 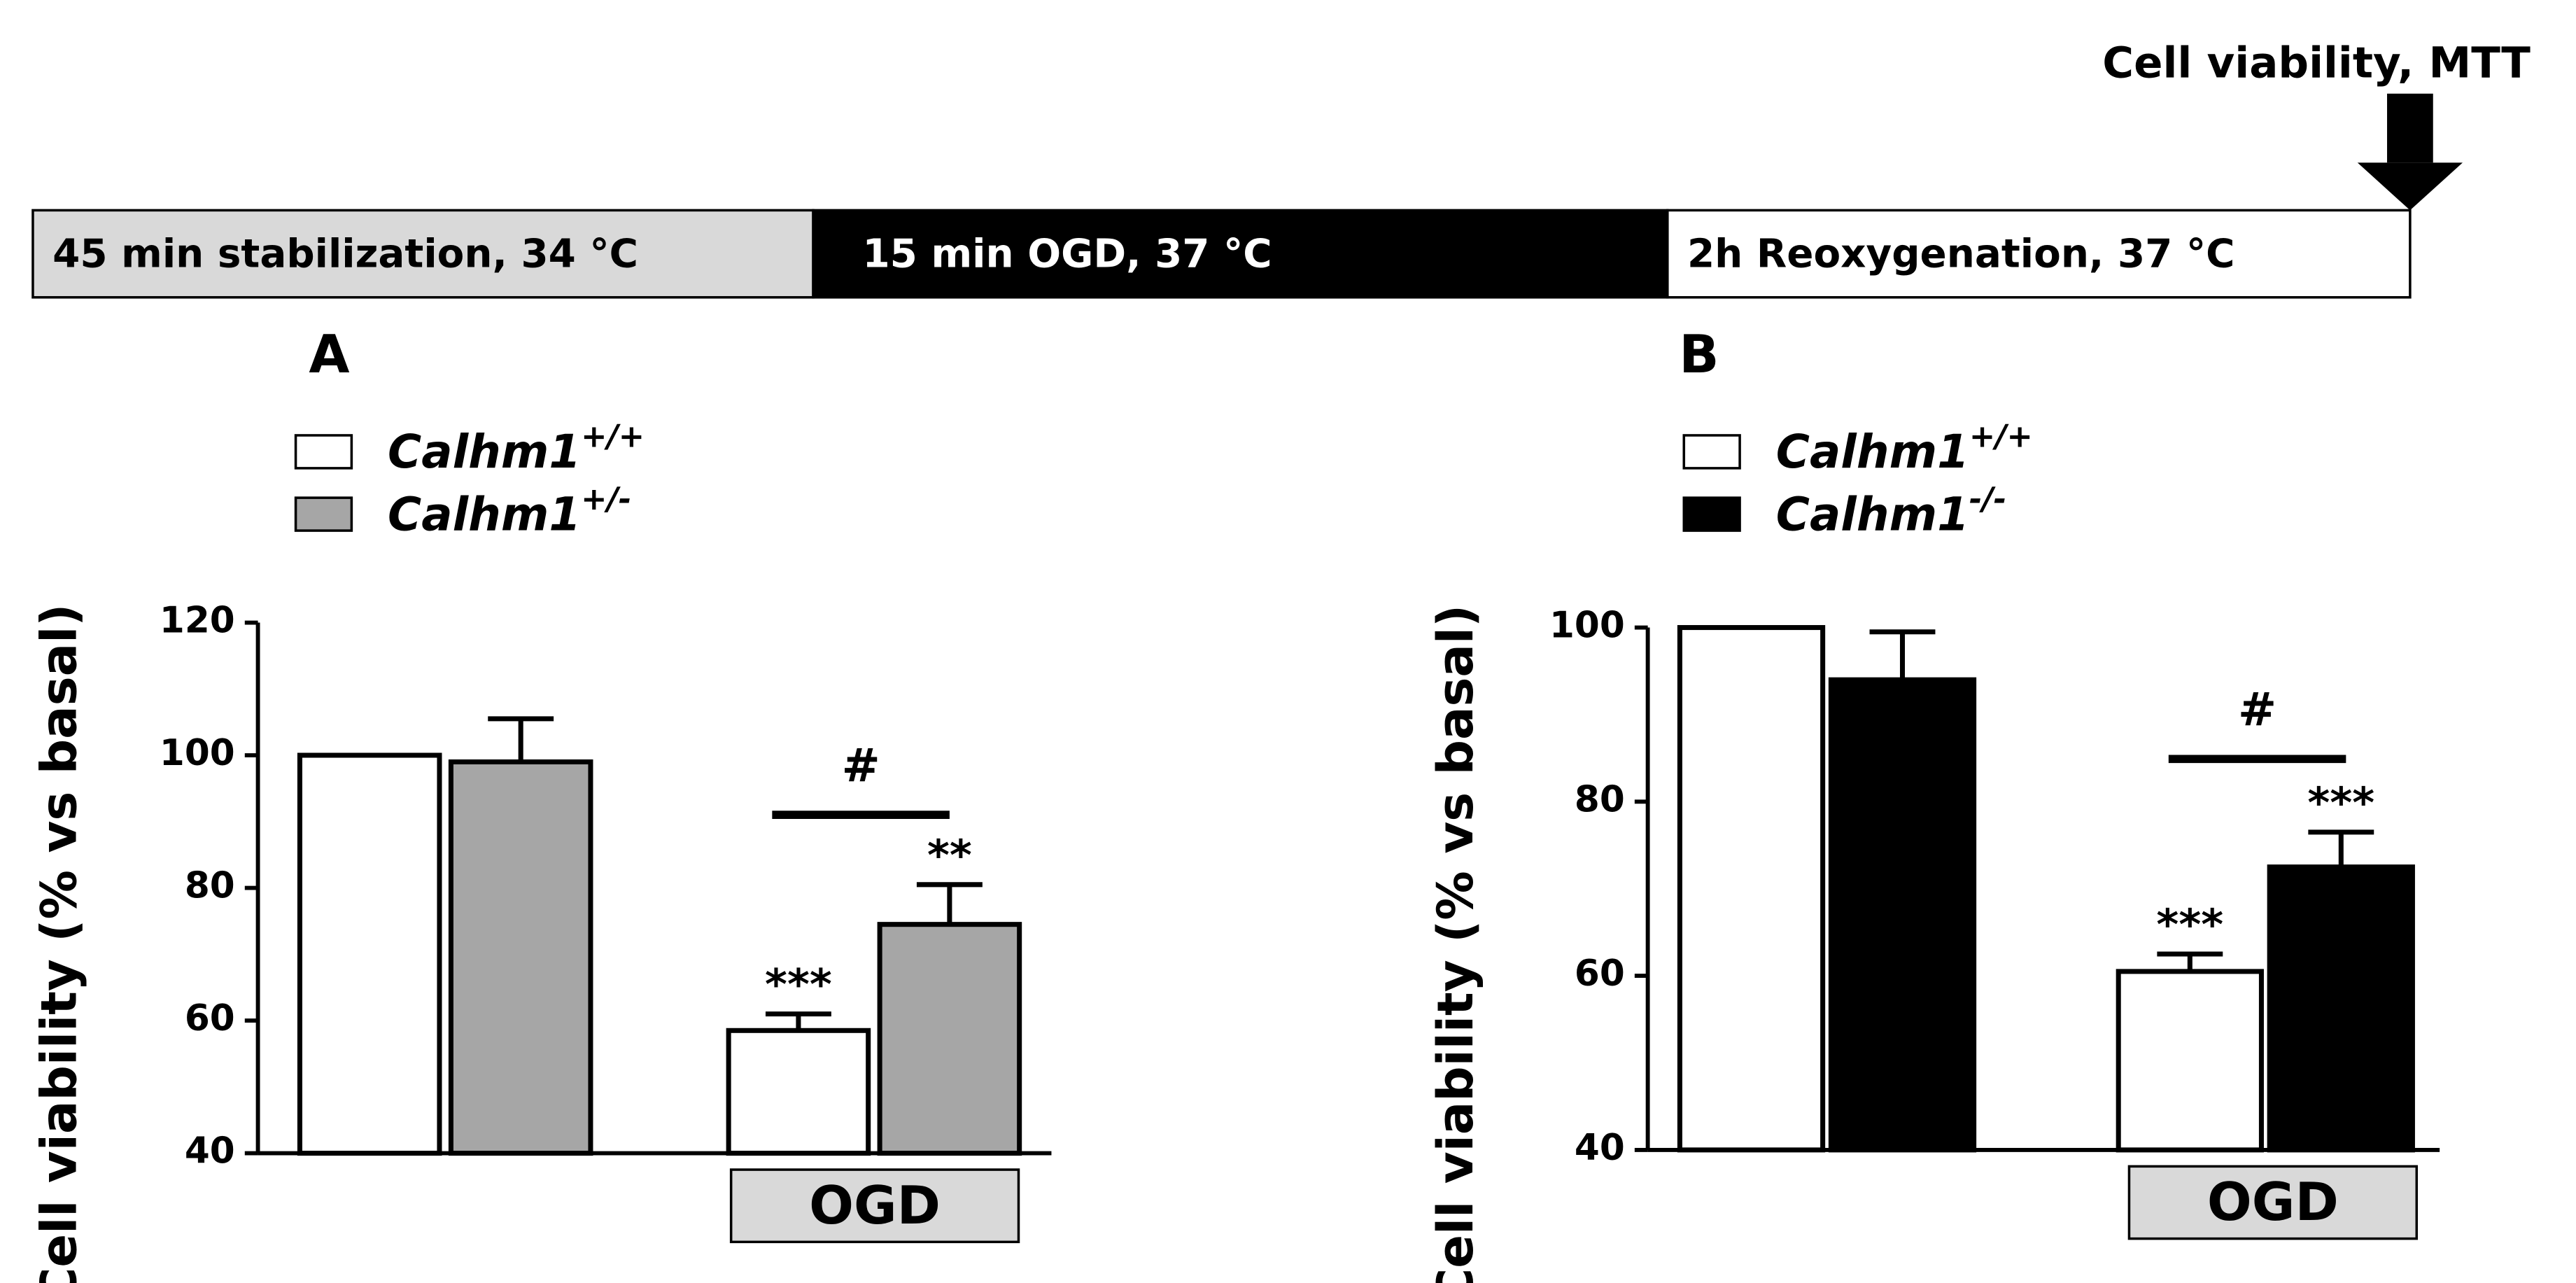 What do you see at coordinates (2316, 63) in the screenshot?
I see `endpoint-label: Cell viability, MTT` at bounding box center [2316, 63].